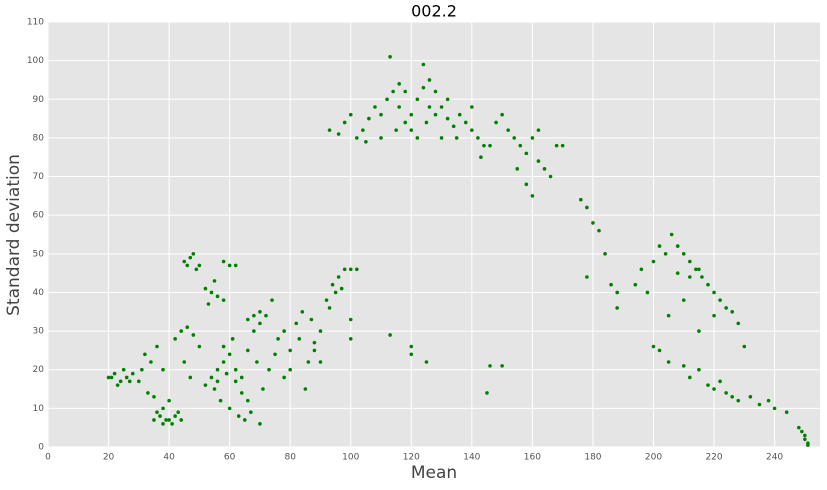  What do you see at coordinates (35, 61) in the screenshot?
I see `y-tick-label: 100` at bounding box center [35, 61].